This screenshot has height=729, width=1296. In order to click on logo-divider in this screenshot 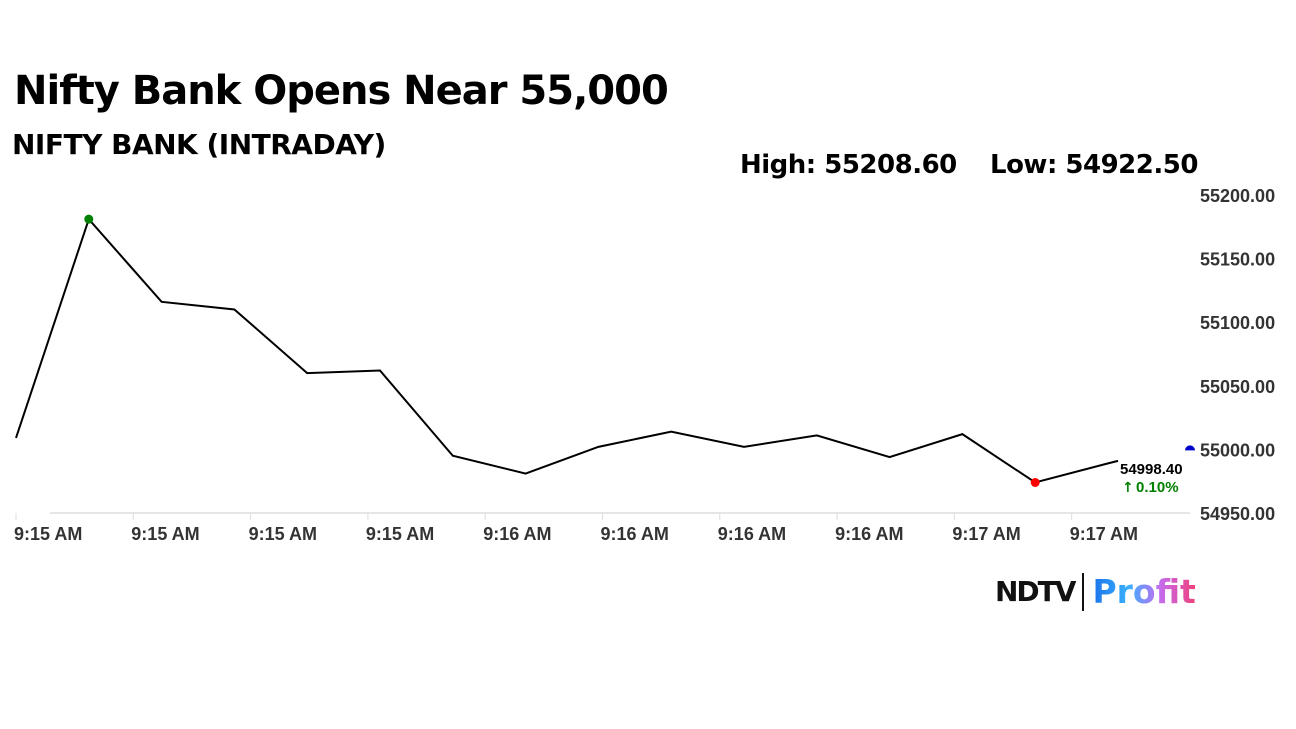, I will do `click(1083, 591)`.